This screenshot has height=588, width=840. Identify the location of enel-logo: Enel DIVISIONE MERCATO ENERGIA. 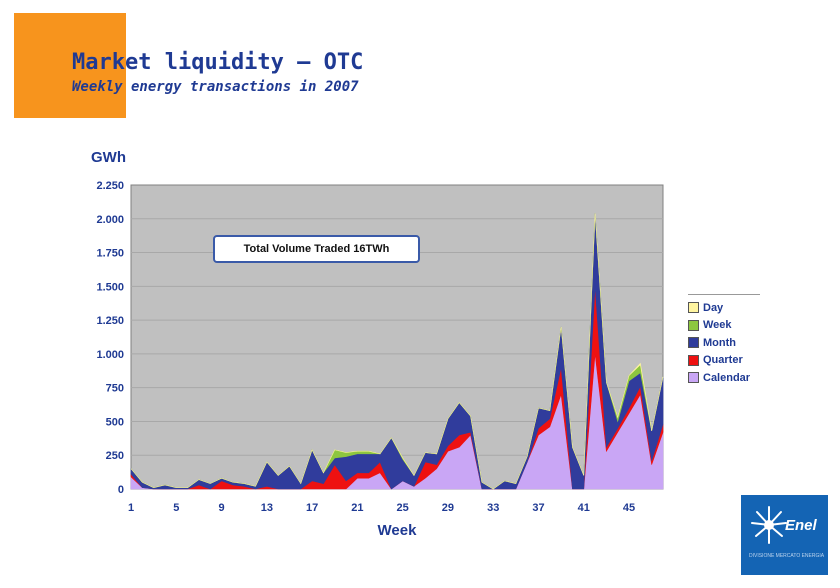
(784, 535).